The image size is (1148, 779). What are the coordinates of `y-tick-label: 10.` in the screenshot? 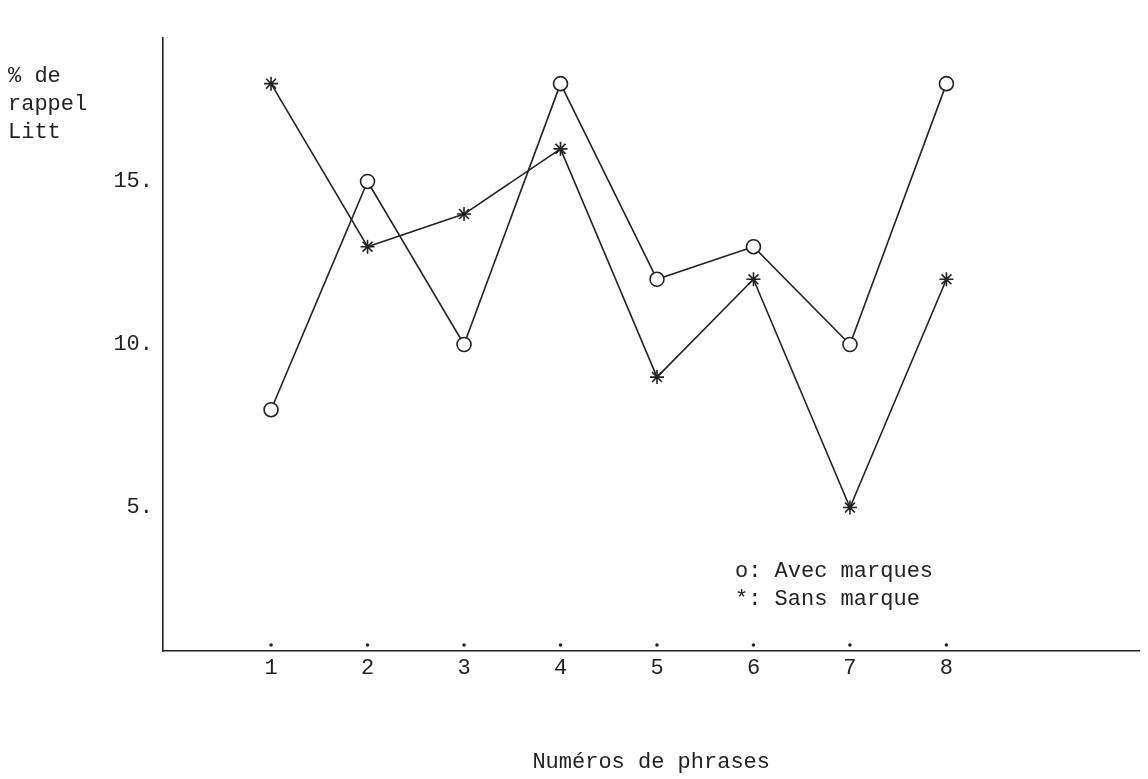 It's located at (133, 345).